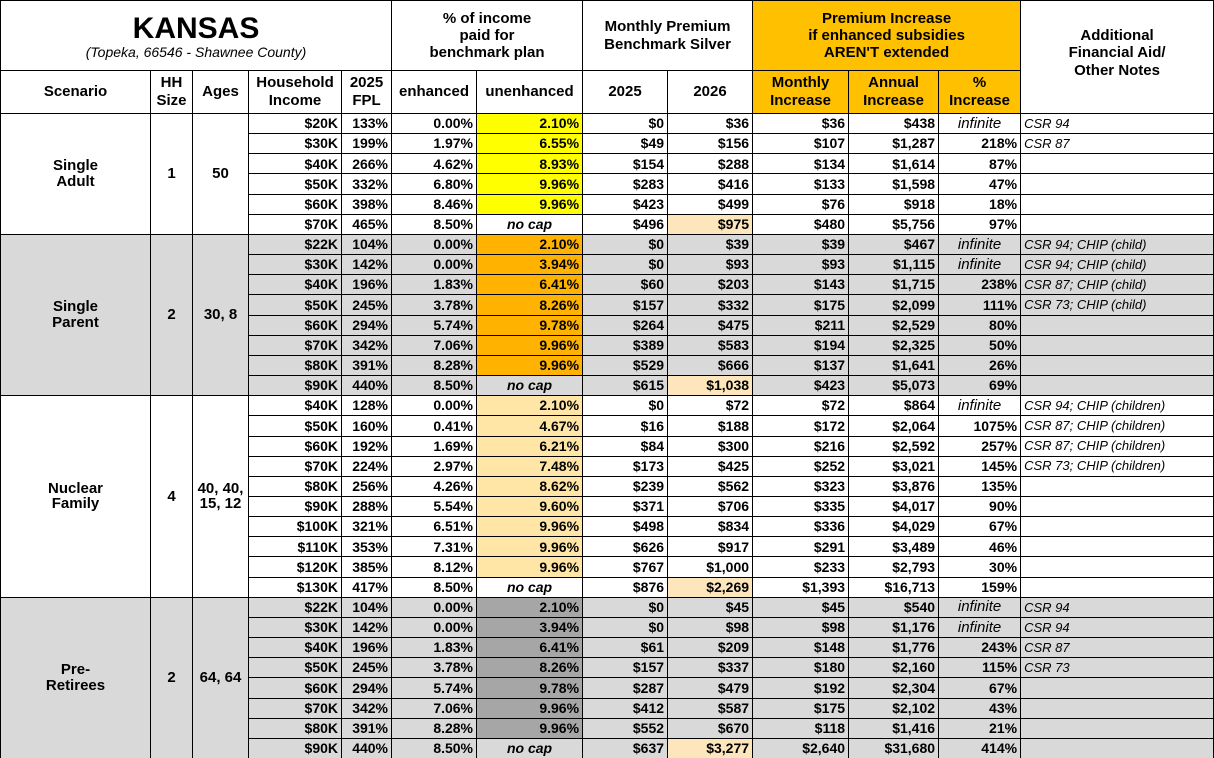 Image resolution: width=1214 pixels, height=758 pixels. I want to click on cell: $80K, so click(295, 365).